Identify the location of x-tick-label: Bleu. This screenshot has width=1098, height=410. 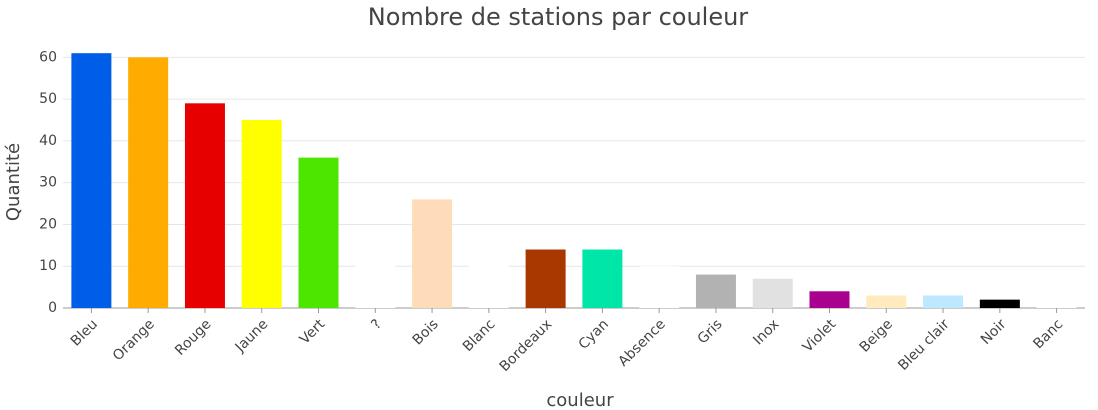
(84, 332).